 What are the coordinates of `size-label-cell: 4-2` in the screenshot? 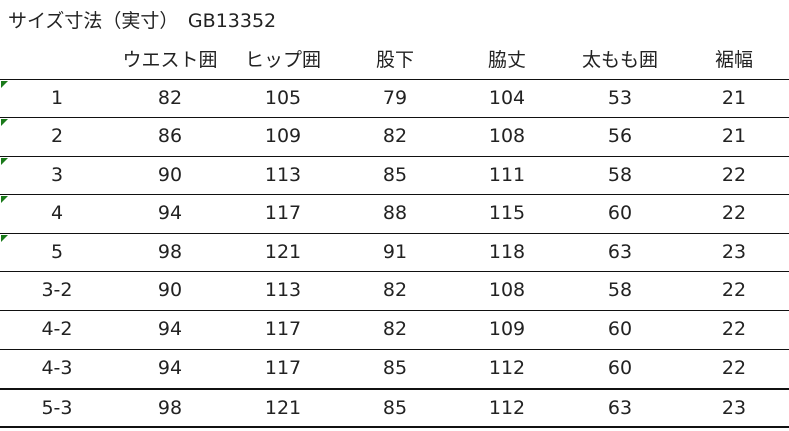 It's located at (57, 329).